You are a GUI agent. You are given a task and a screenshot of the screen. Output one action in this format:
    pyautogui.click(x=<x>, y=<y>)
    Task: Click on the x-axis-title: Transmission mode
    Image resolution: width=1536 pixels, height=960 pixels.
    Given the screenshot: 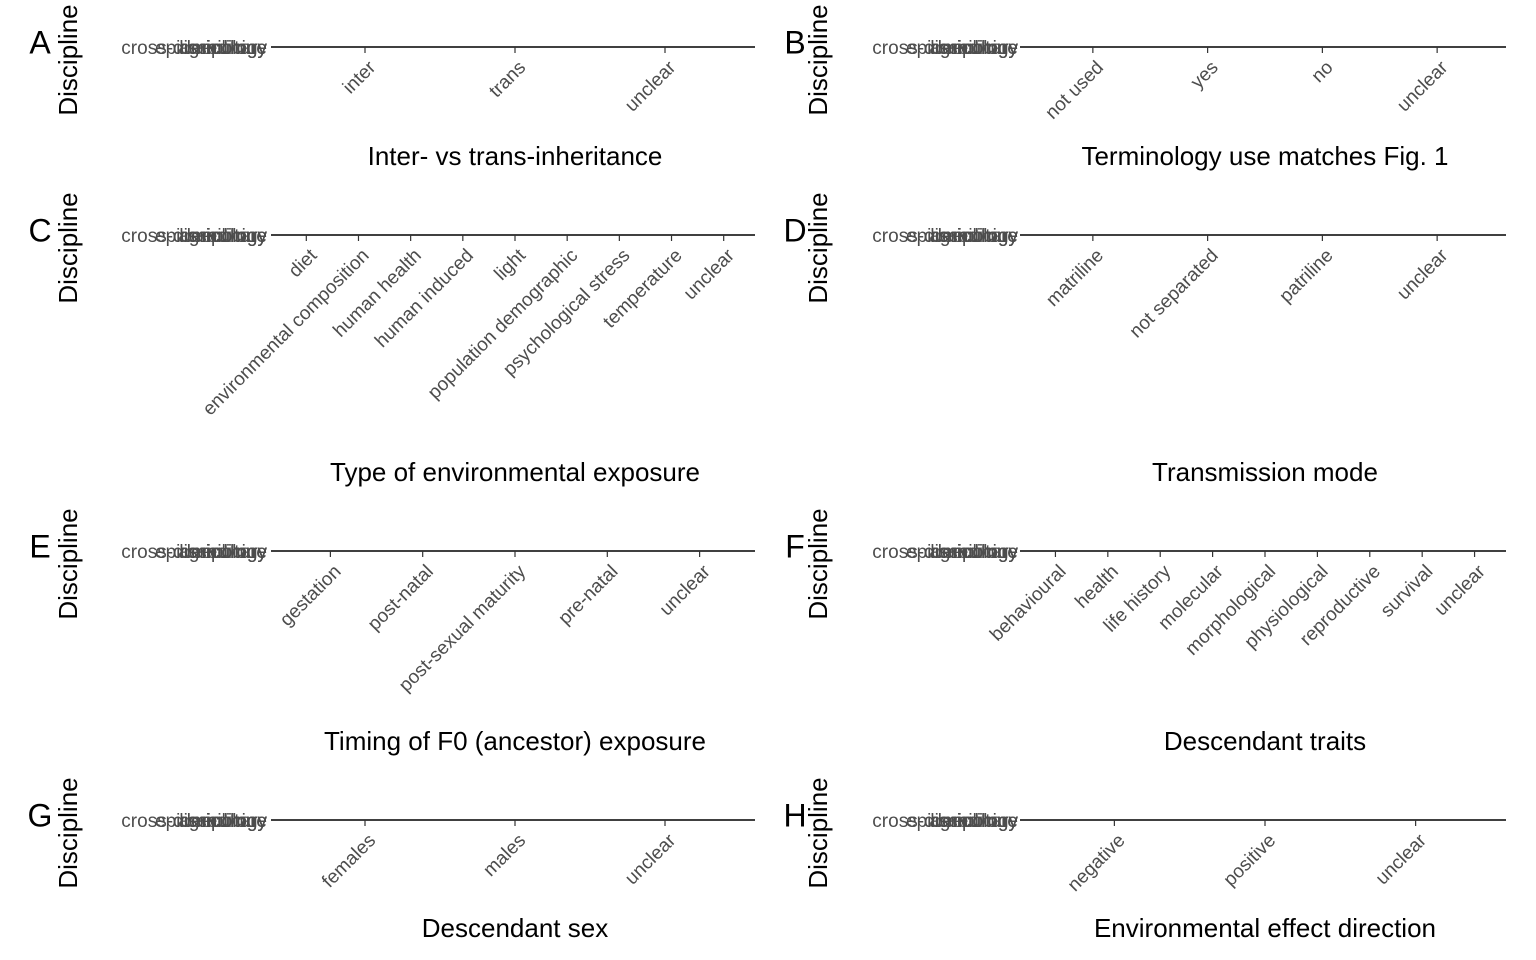 What is the action you would take?
    pyautogui.click(x=1265, y=472)
    